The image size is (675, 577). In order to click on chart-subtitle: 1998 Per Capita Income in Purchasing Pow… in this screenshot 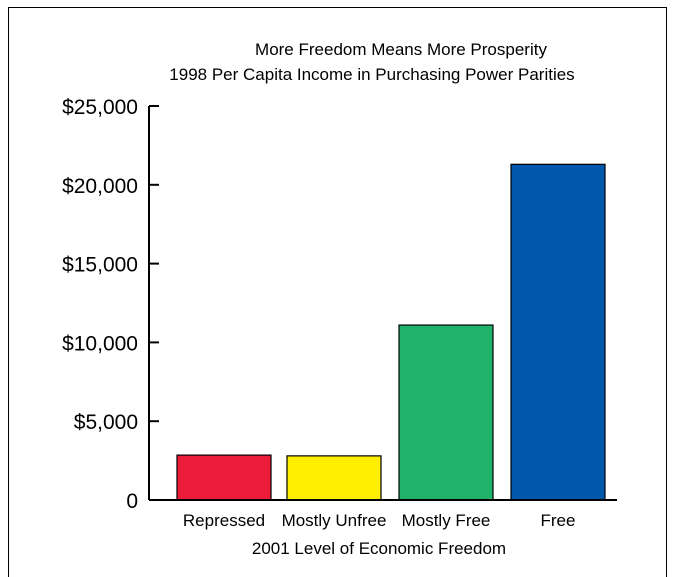, I will do `click(371, 74)`.